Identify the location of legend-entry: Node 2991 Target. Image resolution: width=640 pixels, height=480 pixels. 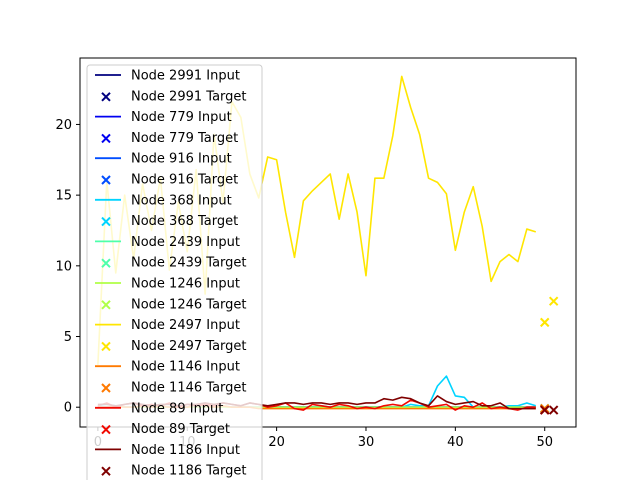
(174, 96).